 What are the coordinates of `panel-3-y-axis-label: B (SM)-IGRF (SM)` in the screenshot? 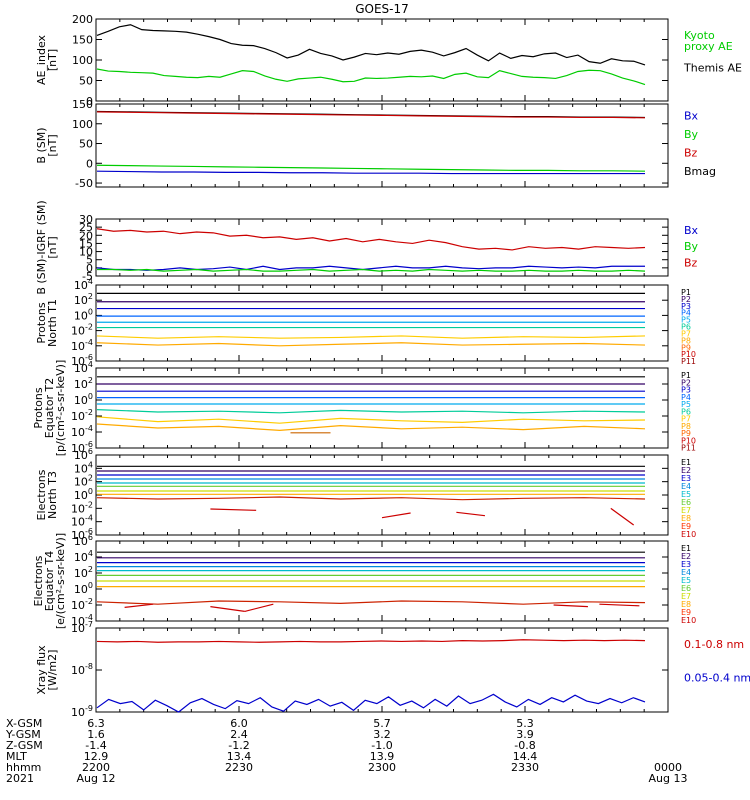 It's located at (41, 247).